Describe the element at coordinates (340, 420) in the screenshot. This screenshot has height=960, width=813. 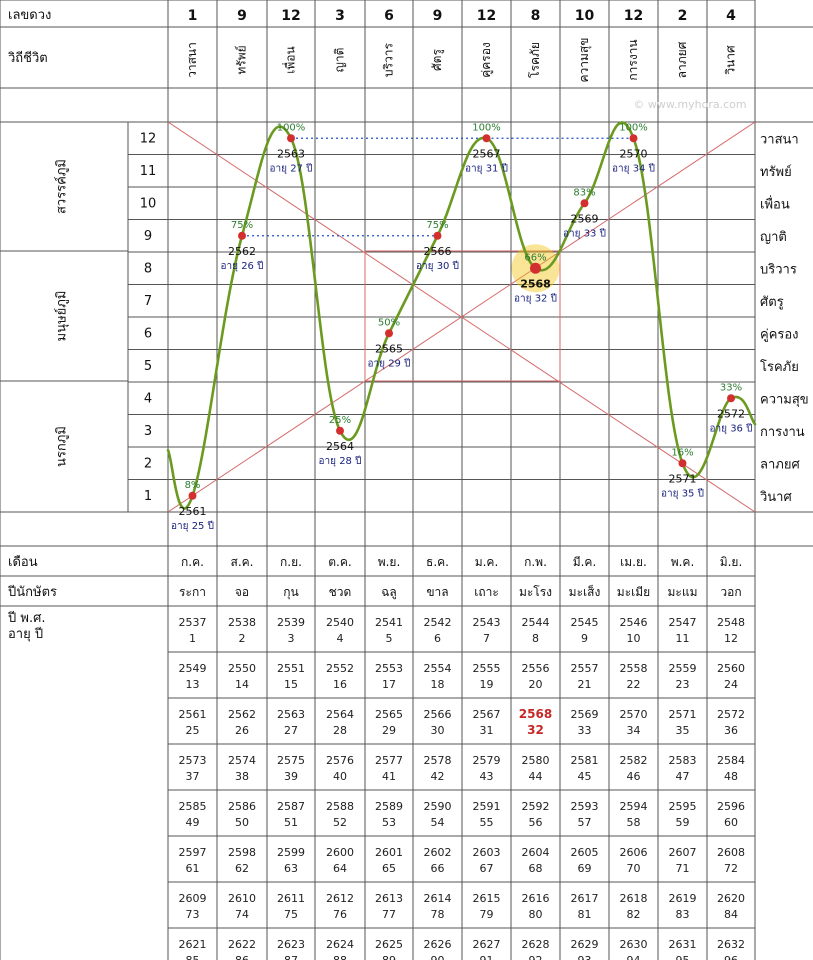
I see `pct-label: 25%` at that location.